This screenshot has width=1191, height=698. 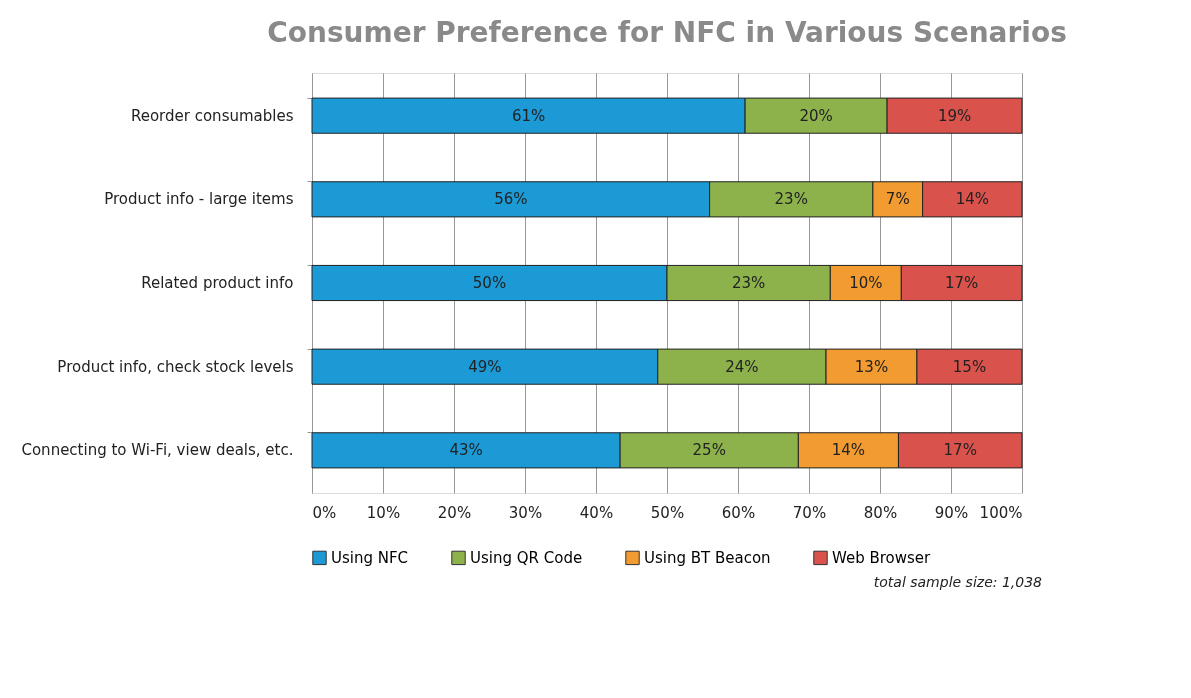 What do you see at coordinates (454, 512) in the screenshot?
I see `x-tick-label: 20%` at bounding box center [454, 512].